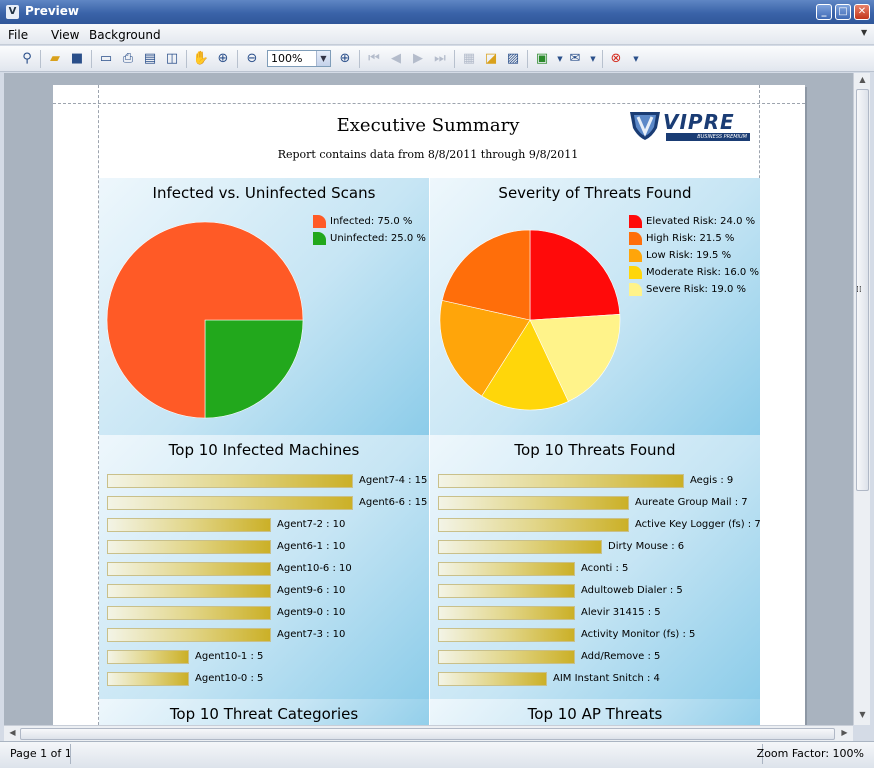 This screenshot has width=874, height=768. What do you see at coordinates (712, 480) in the screenshot?
I see `bar-label: Aegis : 9` at bounding box center [712, 480].